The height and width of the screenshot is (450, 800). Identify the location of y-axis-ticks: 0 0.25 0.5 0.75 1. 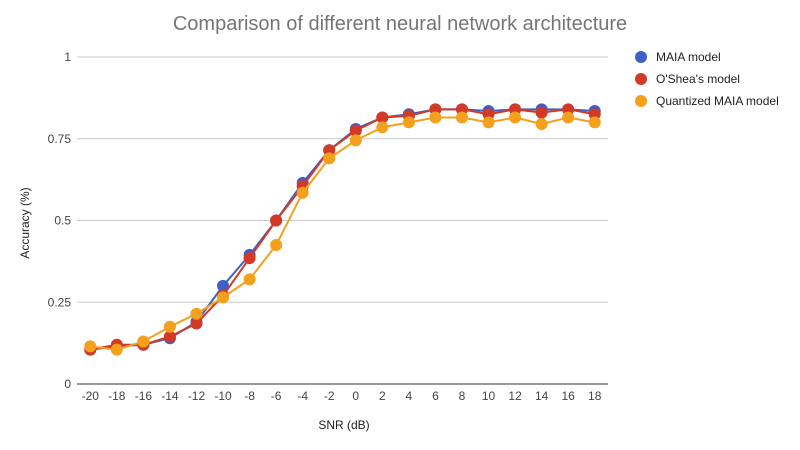
(60, 220).